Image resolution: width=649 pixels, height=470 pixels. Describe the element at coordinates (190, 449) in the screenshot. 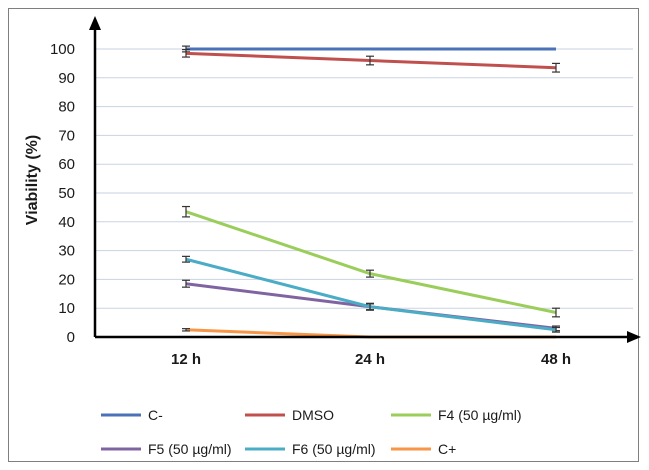

I see `legend-label: F5 (50 µg/ml)` at that location.